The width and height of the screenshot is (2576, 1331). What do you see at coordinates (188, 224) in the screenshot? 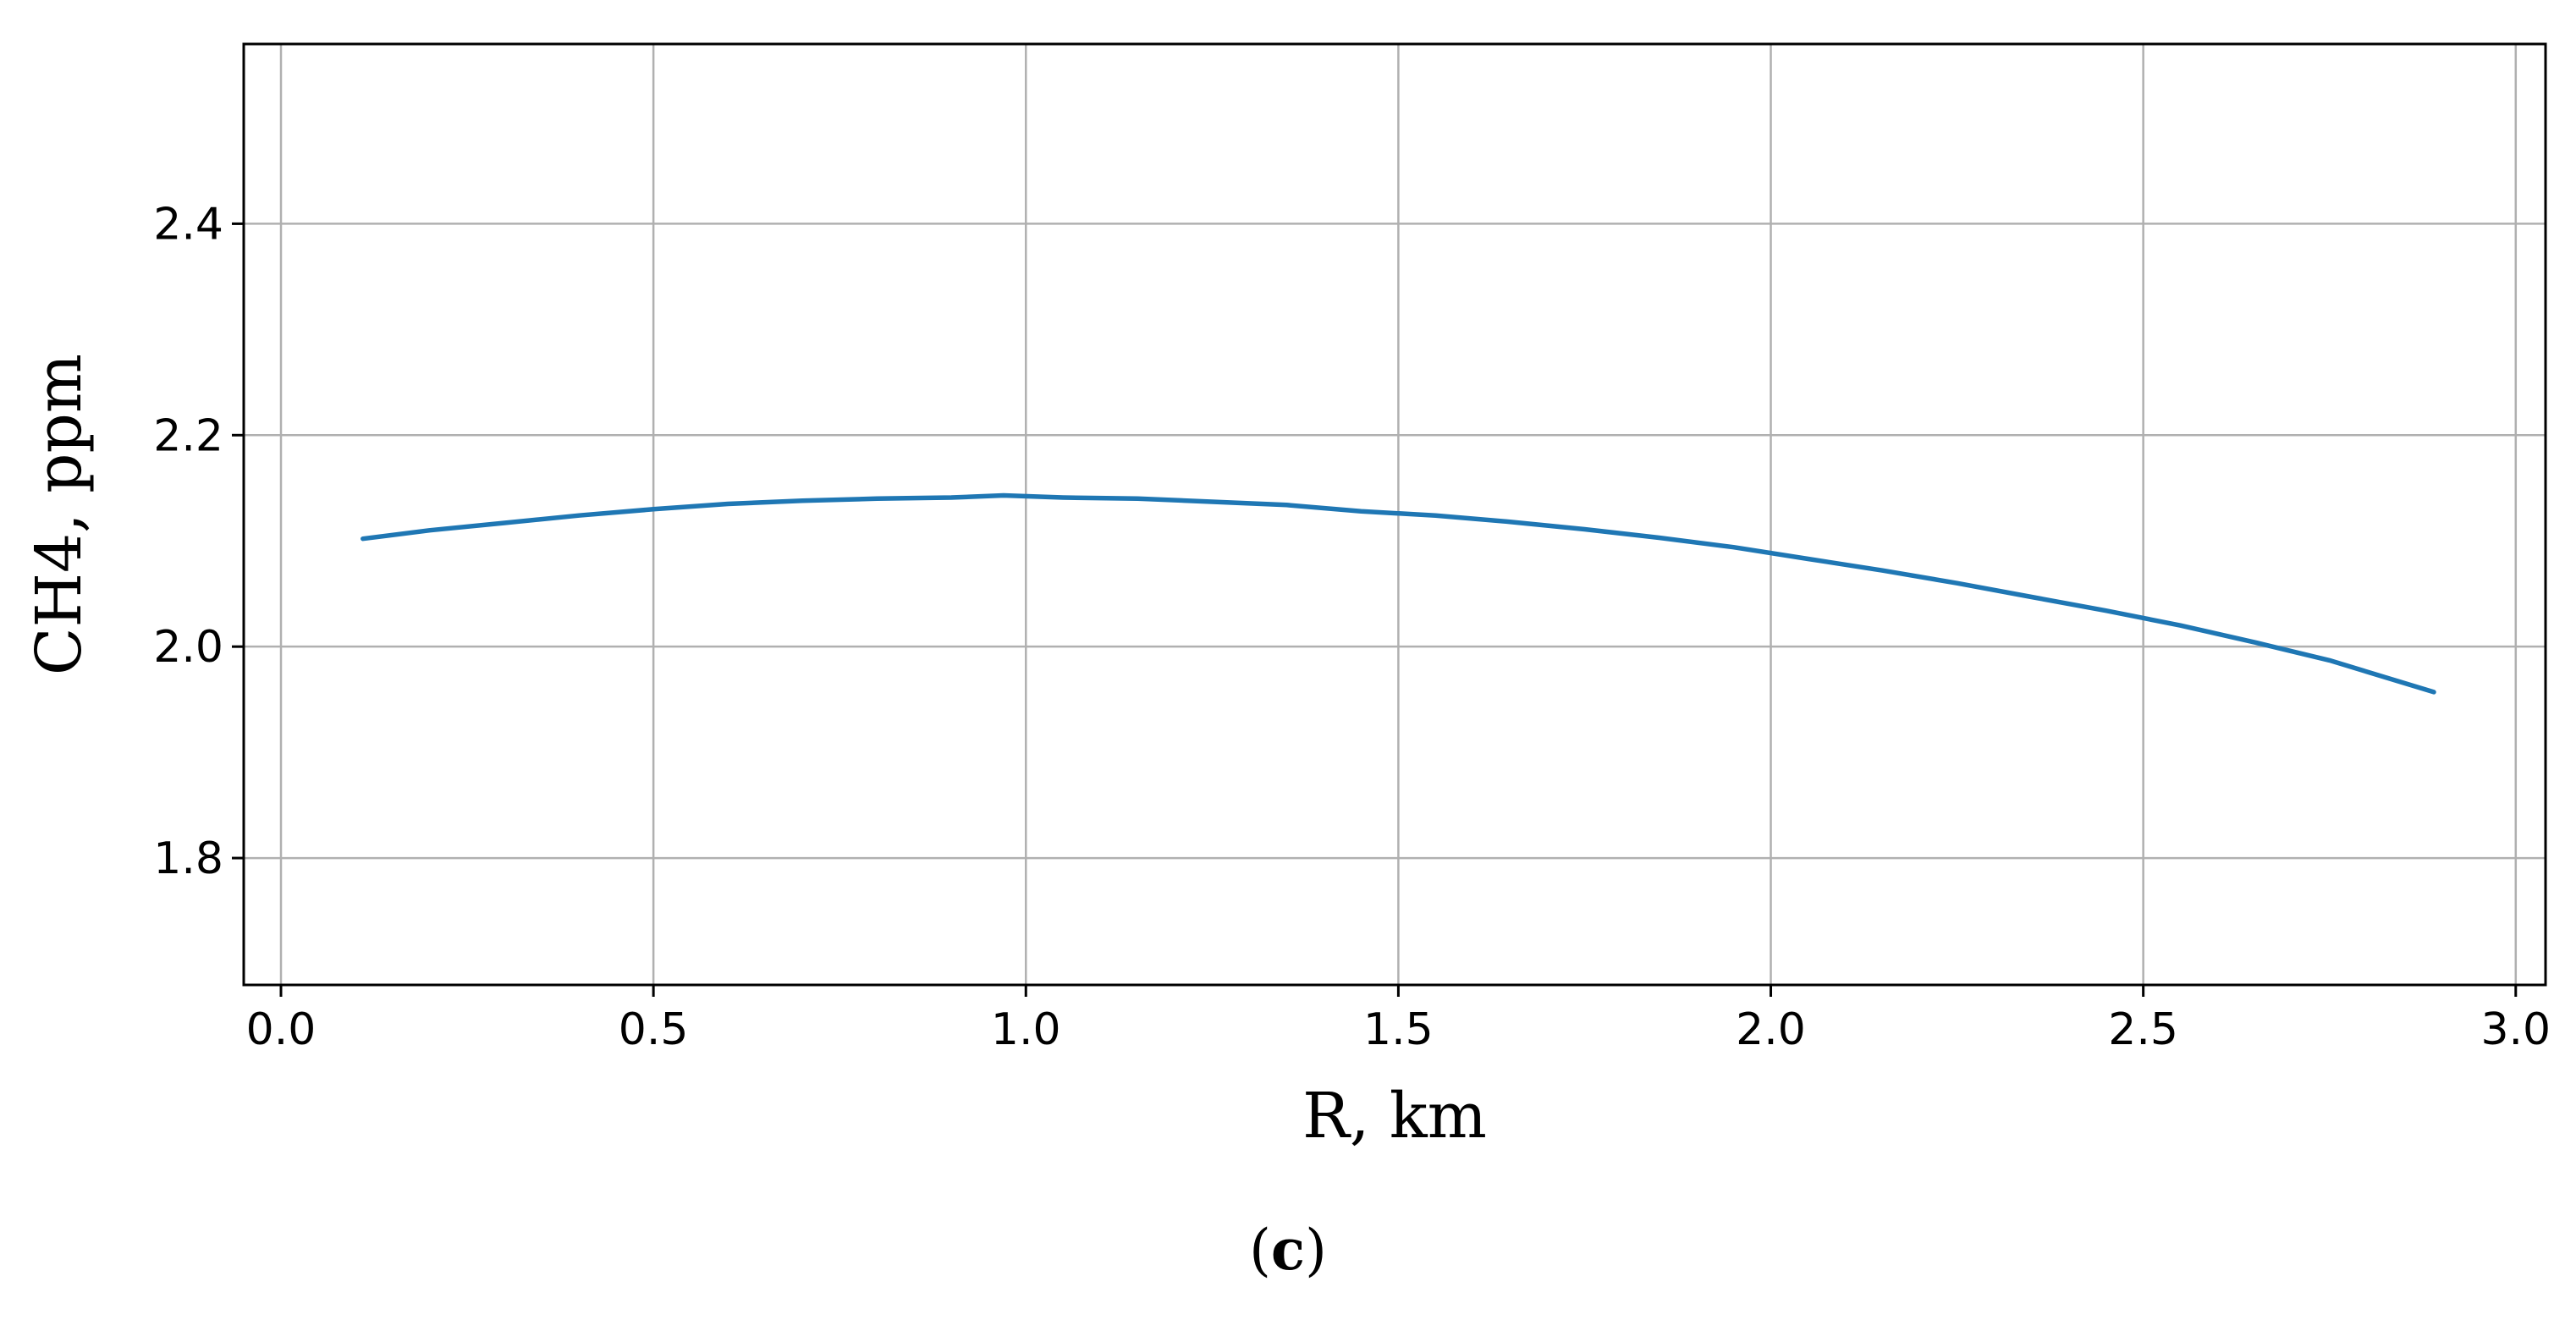
I see `y-tick-label: 2.4` at bounding box center [188, 224].